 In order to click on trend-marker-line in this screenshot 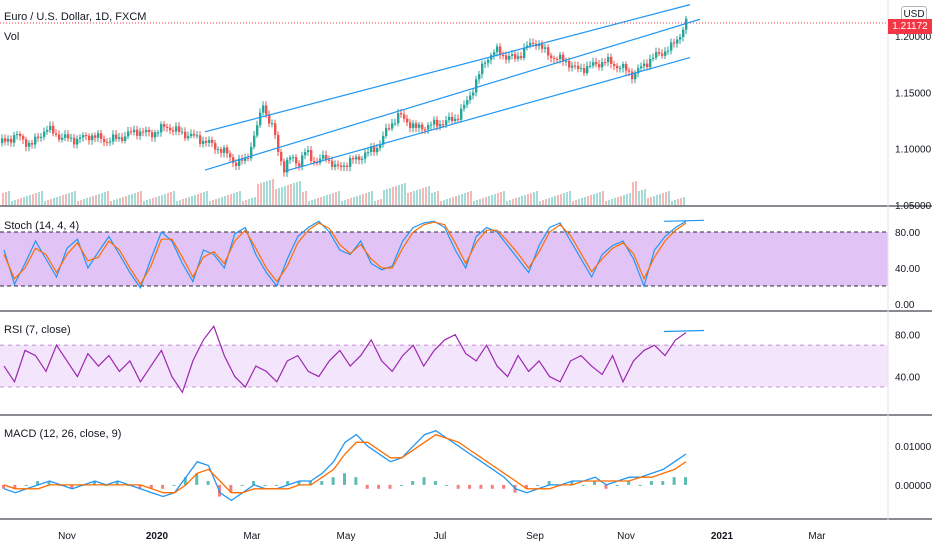, I will do `click(684, 220)`.